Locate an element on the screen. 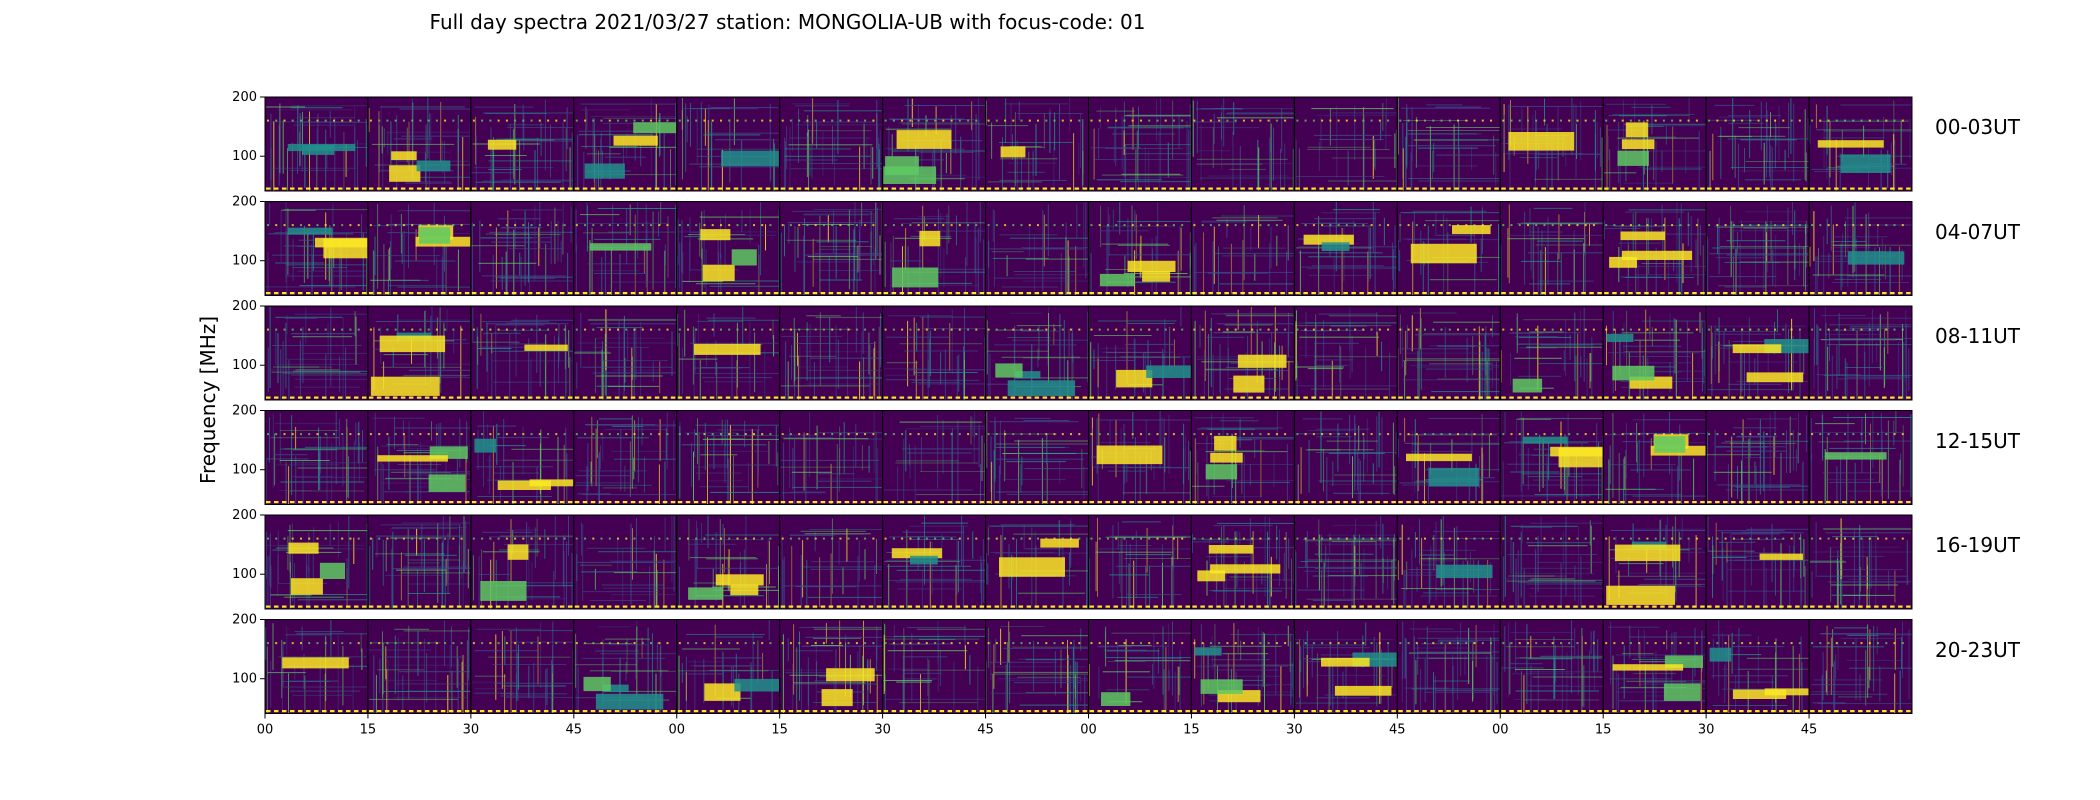 This screenshot has height=800, width=2100. spectra-row-12-15: 200 100 is located at coordinates (1072, 454).